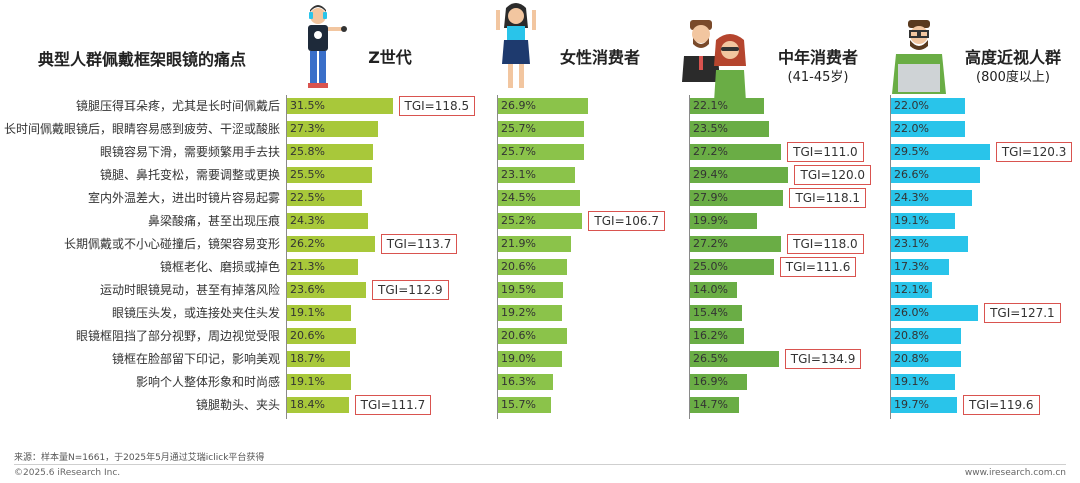 The height and width of the screenshot is (483, 1080). Describe the element at coordinates (525, 382) in the screenshot. I see `bar-female: 16.3%` at that location.